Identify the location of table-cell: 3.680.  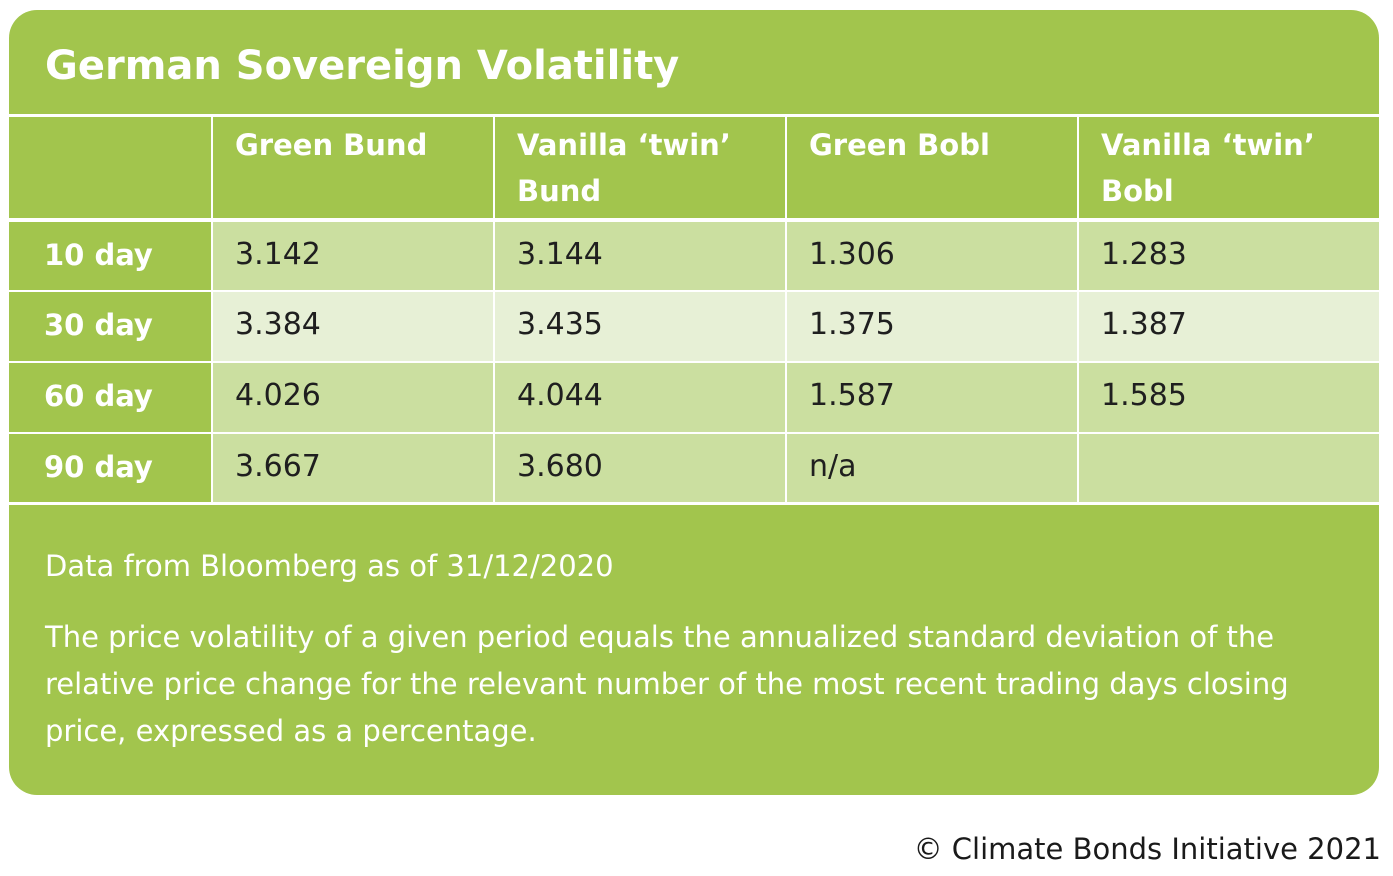
(640, 468).